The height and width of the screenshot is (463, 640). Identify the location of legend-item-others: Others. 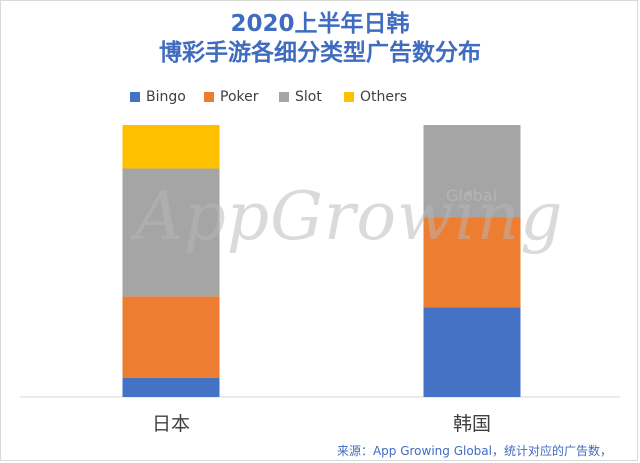
(375, 97).